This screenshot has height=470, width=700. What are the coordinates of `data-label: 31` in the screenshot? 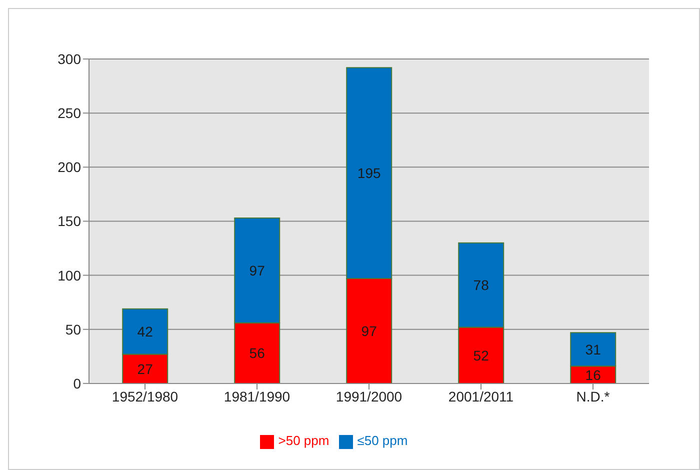 It's located at (593, 349).